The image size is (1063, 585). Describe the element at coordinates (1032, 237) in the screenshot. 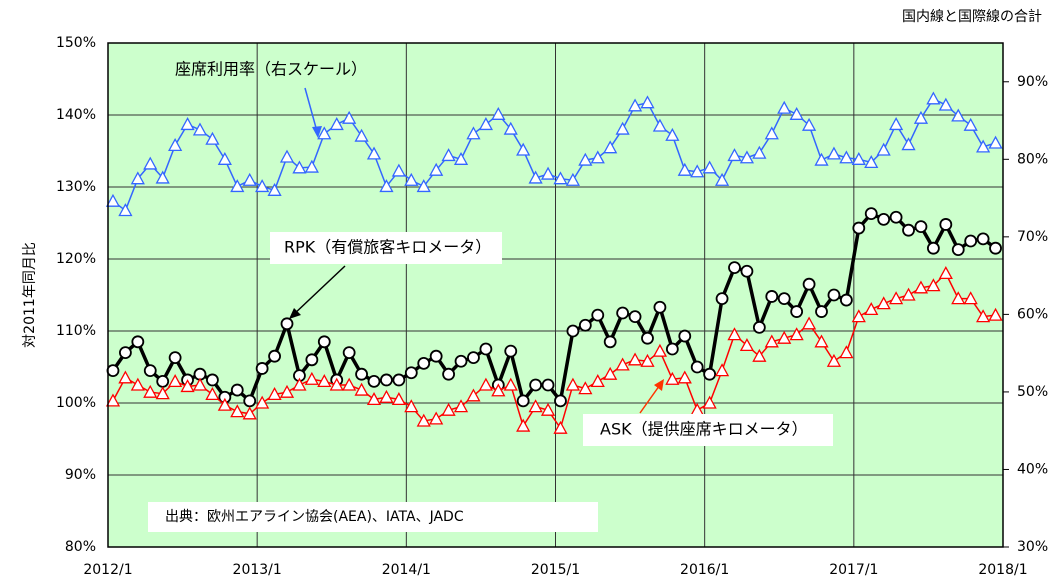

I see `y2-tick-label: 70%` at that location.